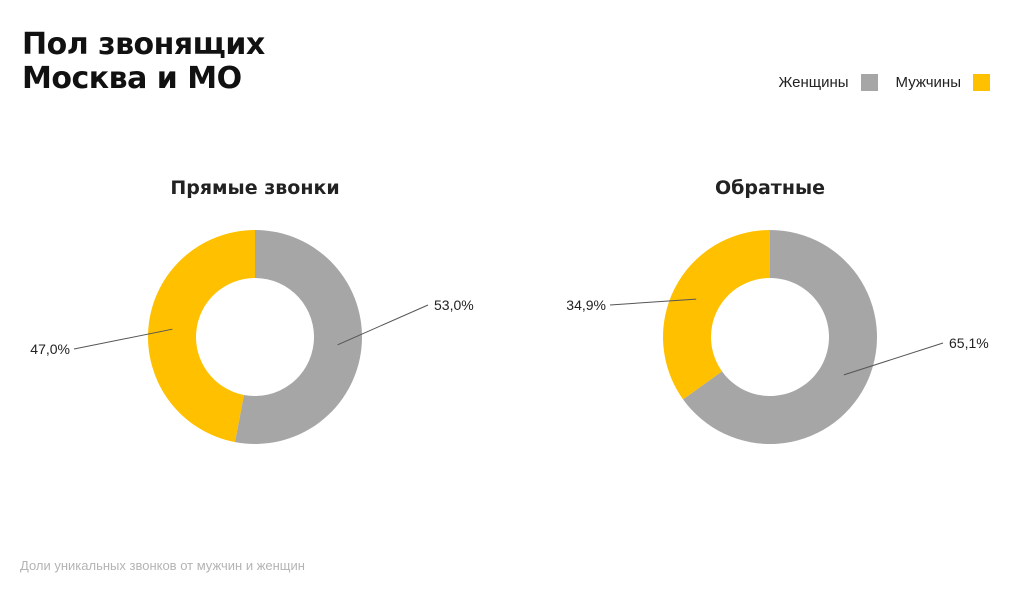 This screenshot has width=1024, height=602. I want to click on slice-direct-calls-men, so click(201, 336).